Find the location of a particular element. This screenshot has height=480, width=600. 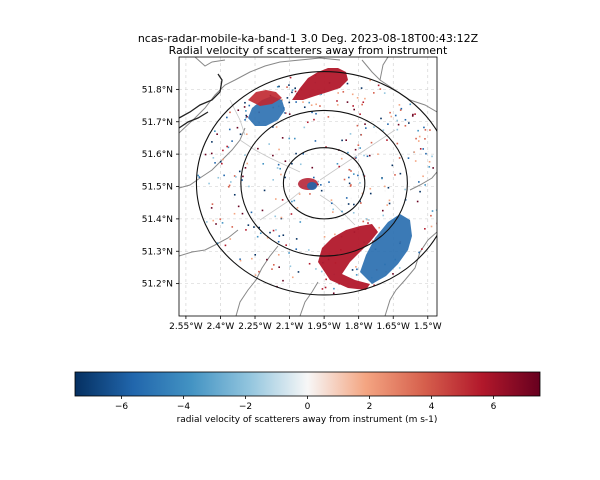

echo-blob-southeast-red is located at coordinates (348, 257).